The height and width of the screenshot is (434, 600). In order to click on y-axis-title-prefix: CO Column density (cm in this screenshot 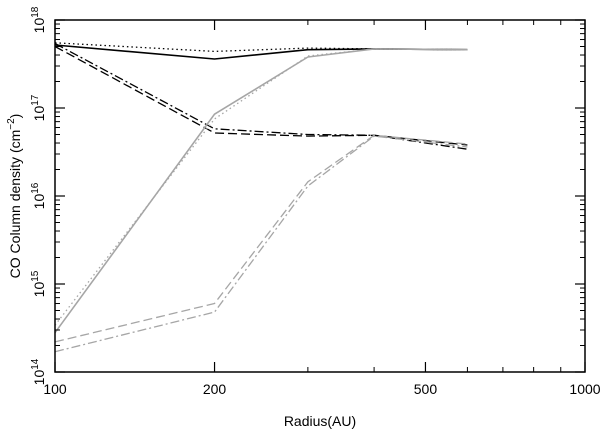, I will do `click(15, 204)`.